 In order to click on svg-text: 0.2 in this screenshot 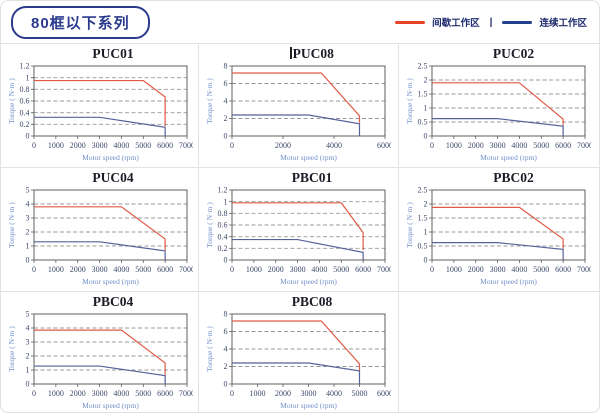, I will do `click(223, 248)`.